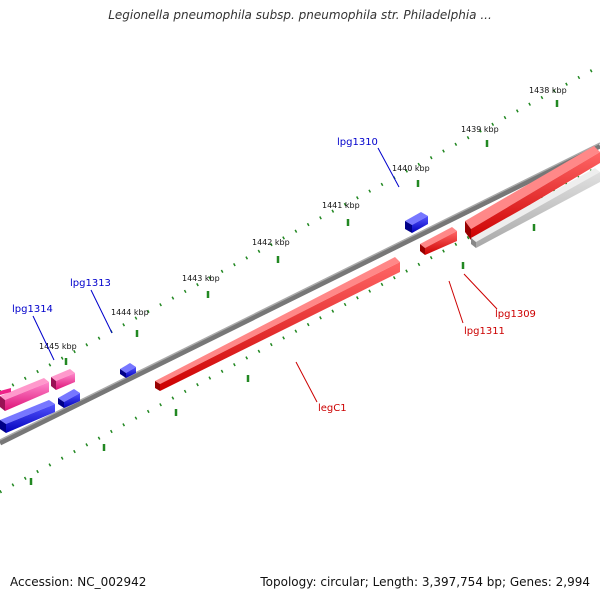  Describe the element at coordinates (332, 408) in the screenshot. I see `label-legC1: legC1` at that location.